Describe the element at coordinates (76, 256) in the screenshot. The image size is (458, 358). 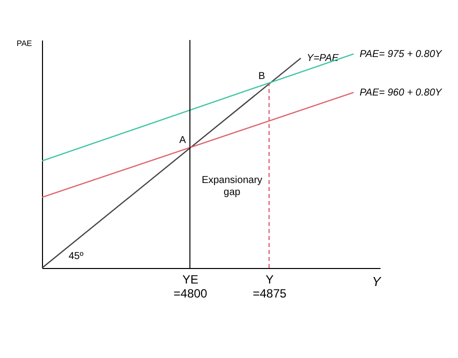
I see `annotation: 45º` at that location.